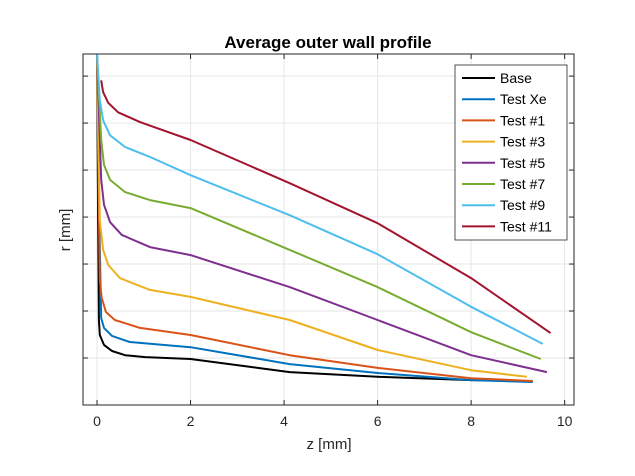  What do you see at coordinates (565, 421) in the screenshot?
I see `x-tick-label: 10` at bounding box center [565, 421].